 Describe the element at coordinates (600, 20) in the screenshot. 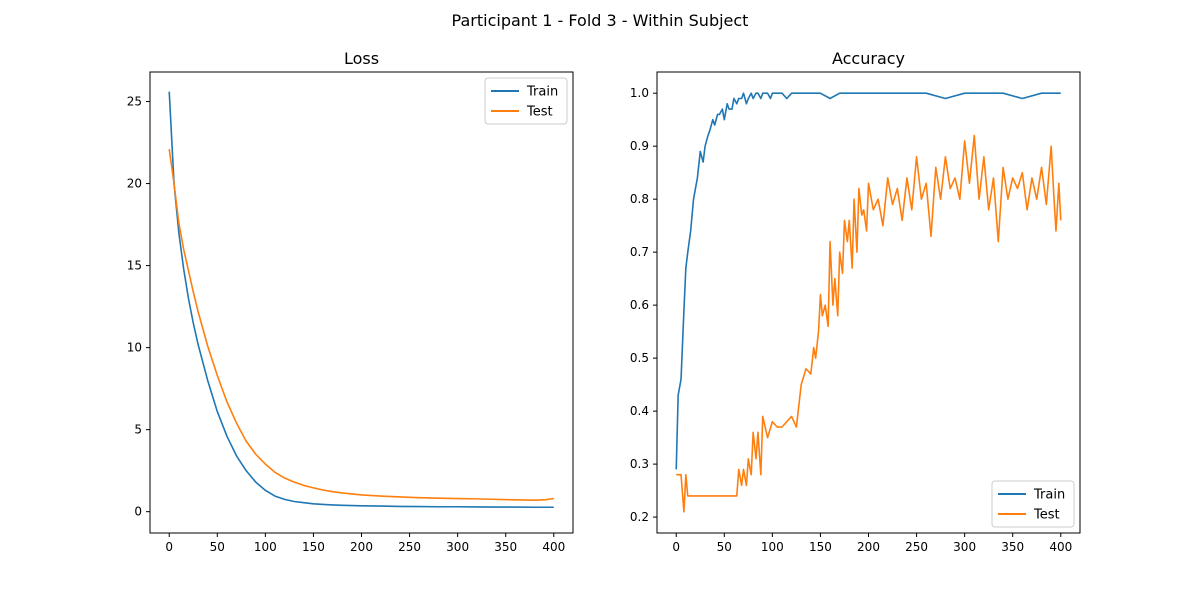

I see `figure-title: Participant 1 - Fold 3 - Within Subject` at that location.